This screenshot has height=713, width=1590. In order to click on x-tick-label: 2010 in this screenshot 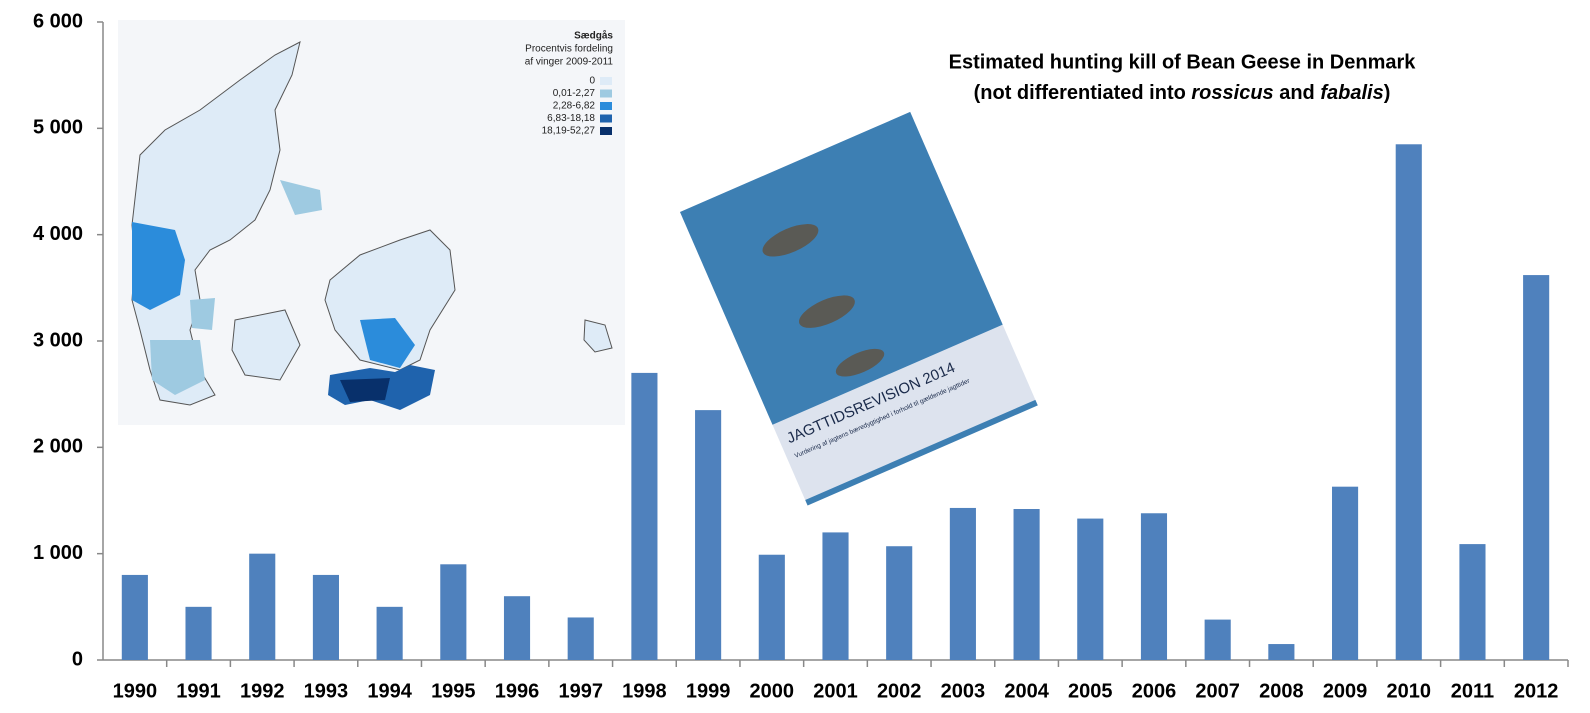, I will do `click(1409, 691)`.